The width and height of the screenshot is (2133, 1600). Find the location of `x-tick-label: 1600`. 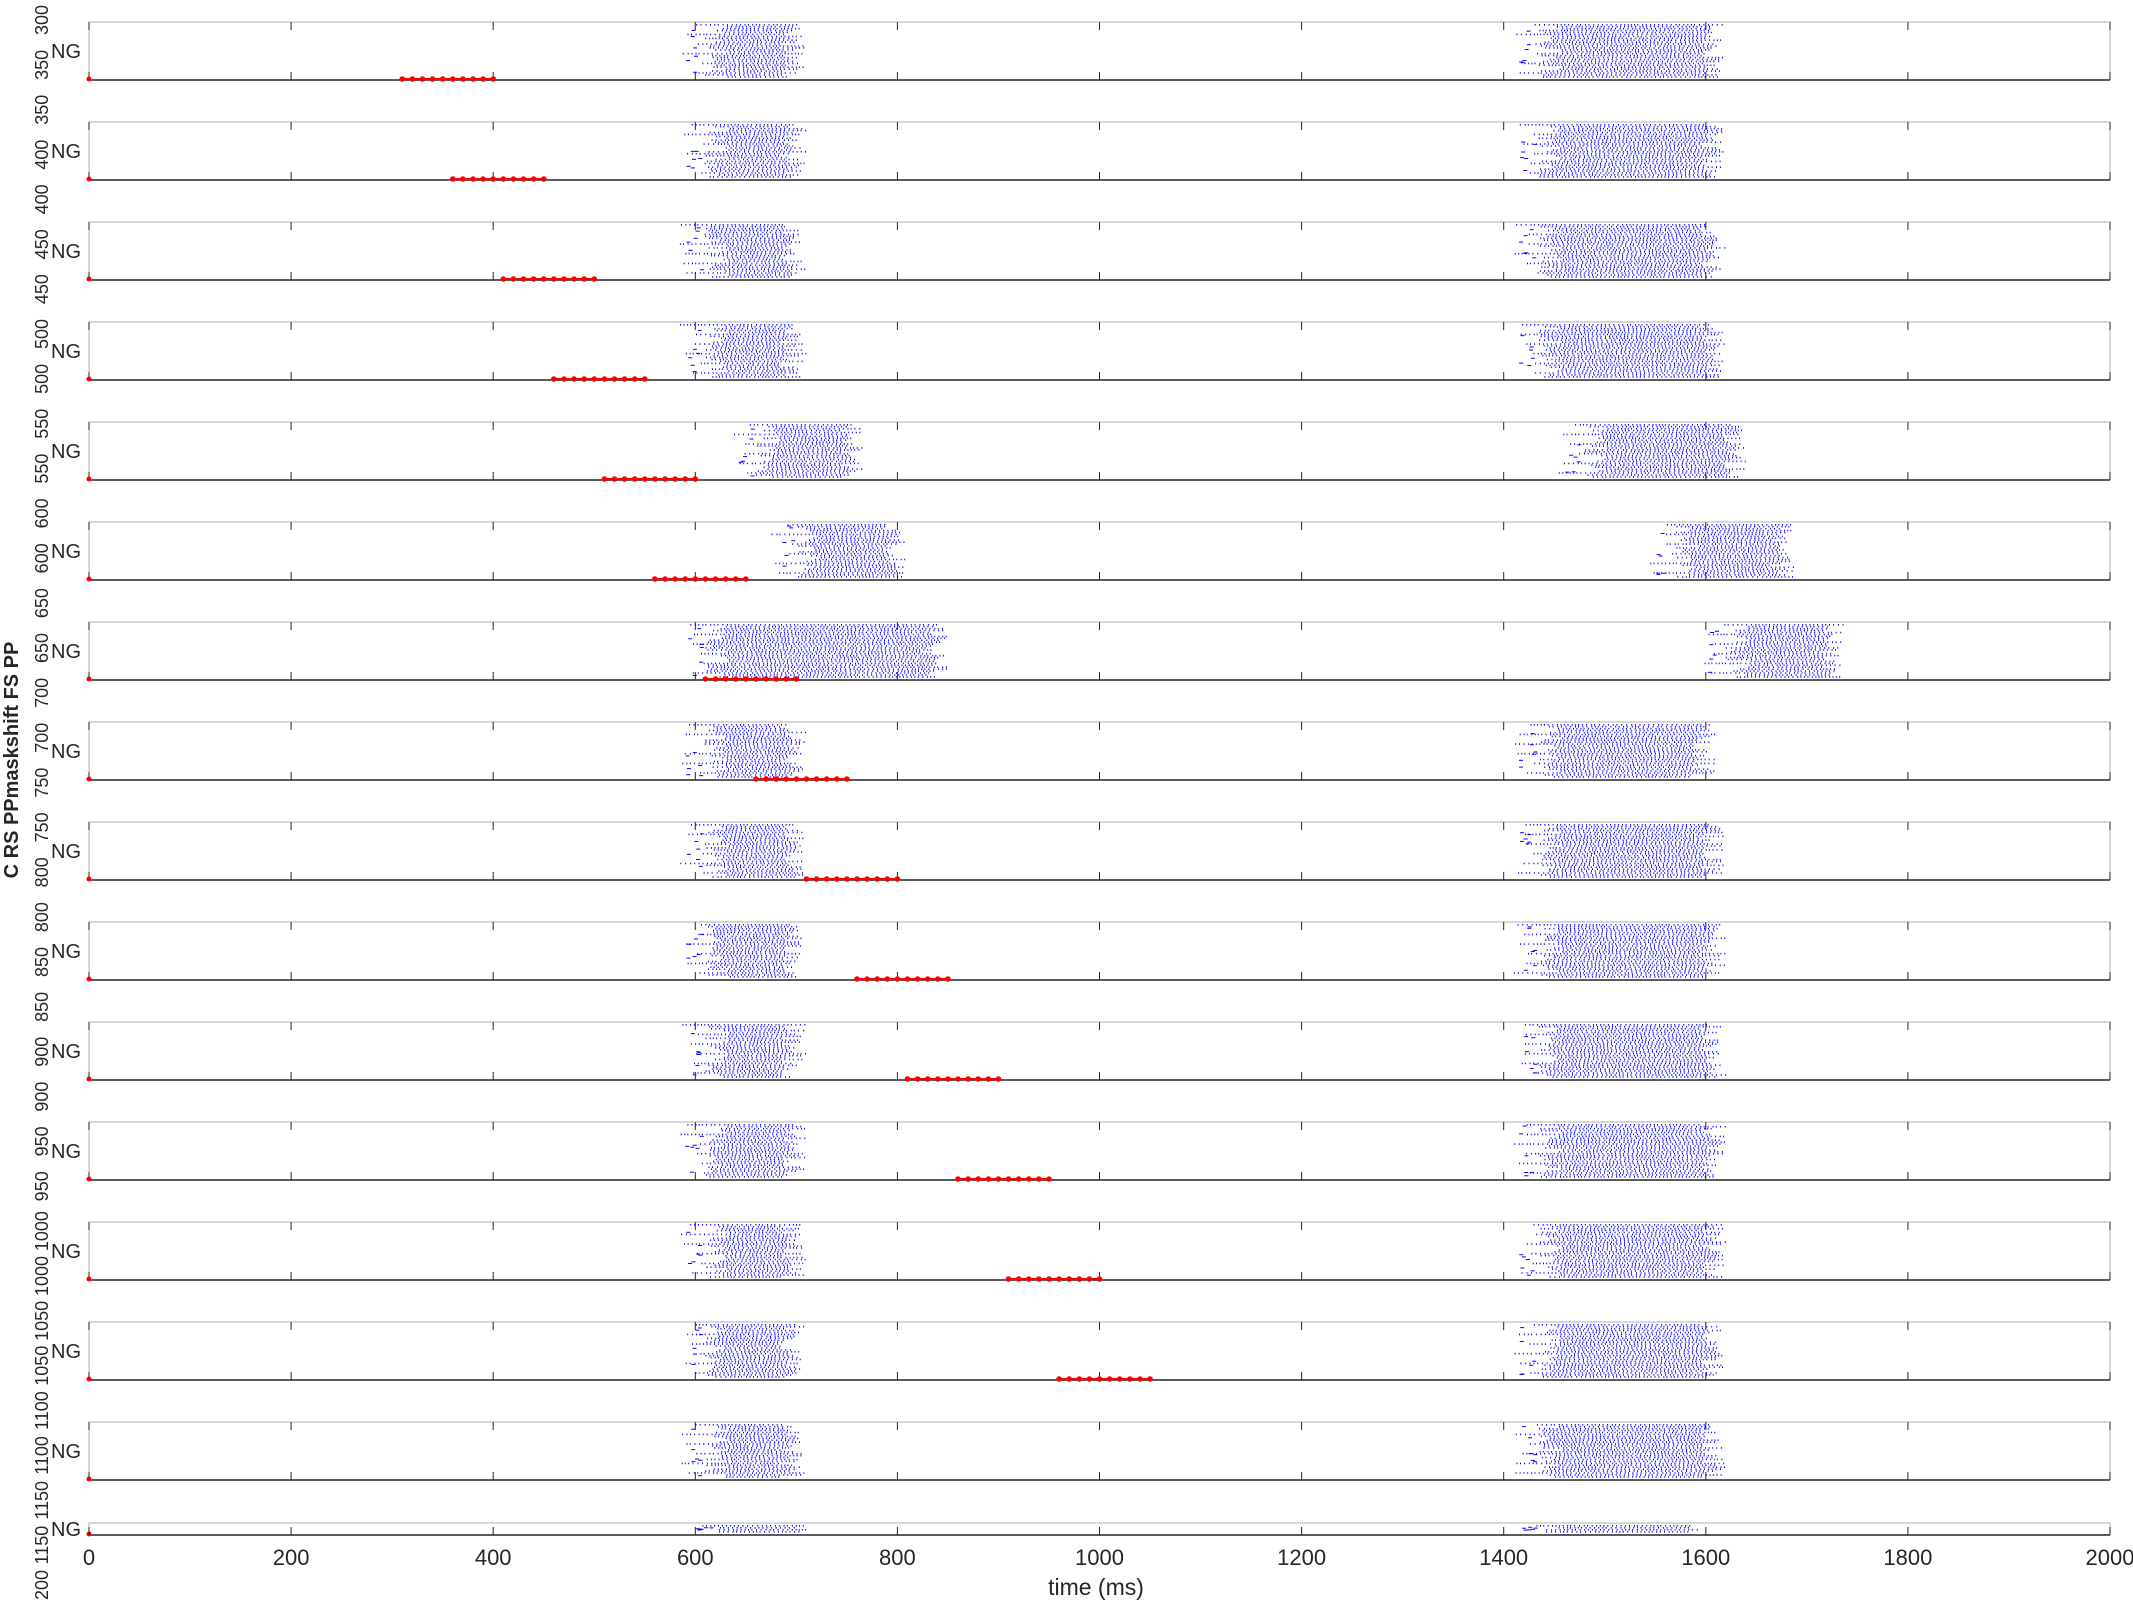

x-tick-label: 1600 is located at coordinates (1705, 1557).